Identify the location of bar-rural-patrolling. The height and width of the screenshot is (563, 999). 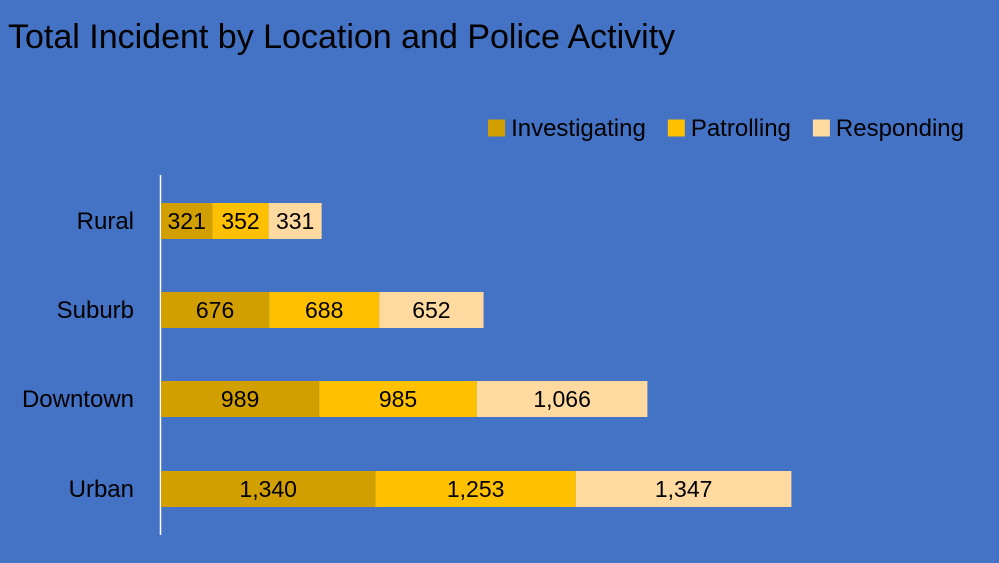
(240, 221).